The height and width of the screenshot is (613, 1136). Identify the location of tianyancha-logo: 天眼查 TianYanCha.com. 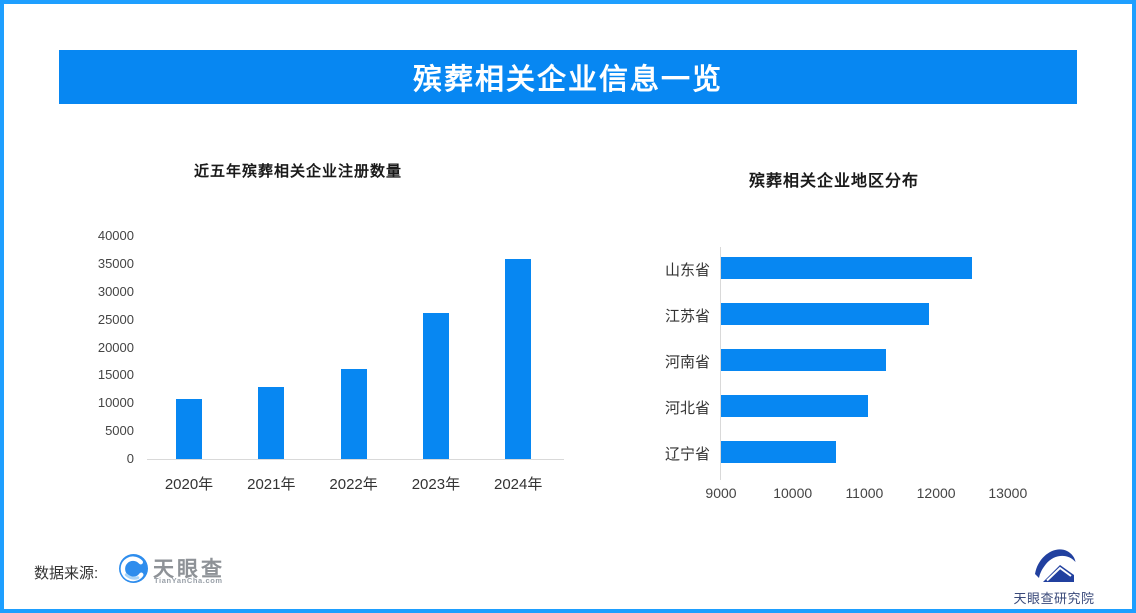
(199, 570).